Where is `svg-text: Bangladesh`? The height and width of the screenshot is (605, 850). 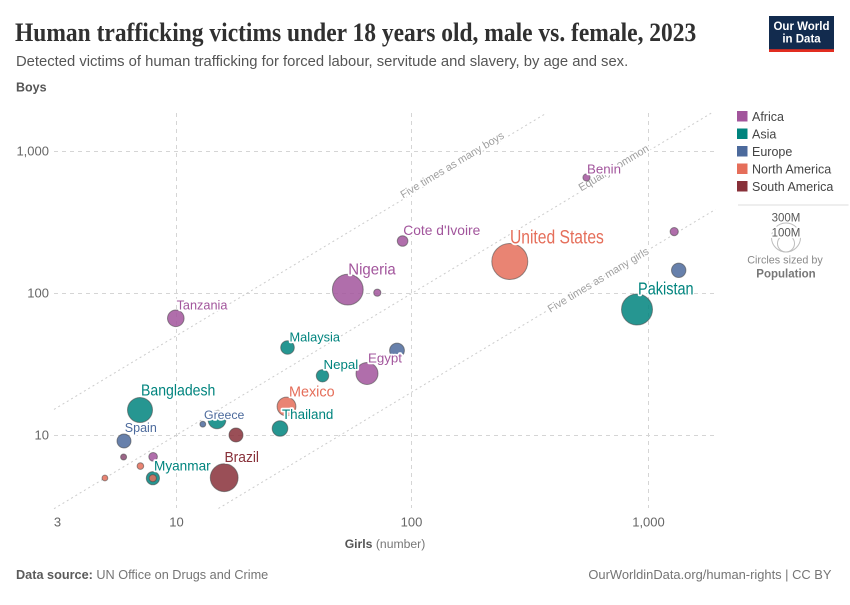 svg-text: Bangladesh is located at coordinates (178, 391).